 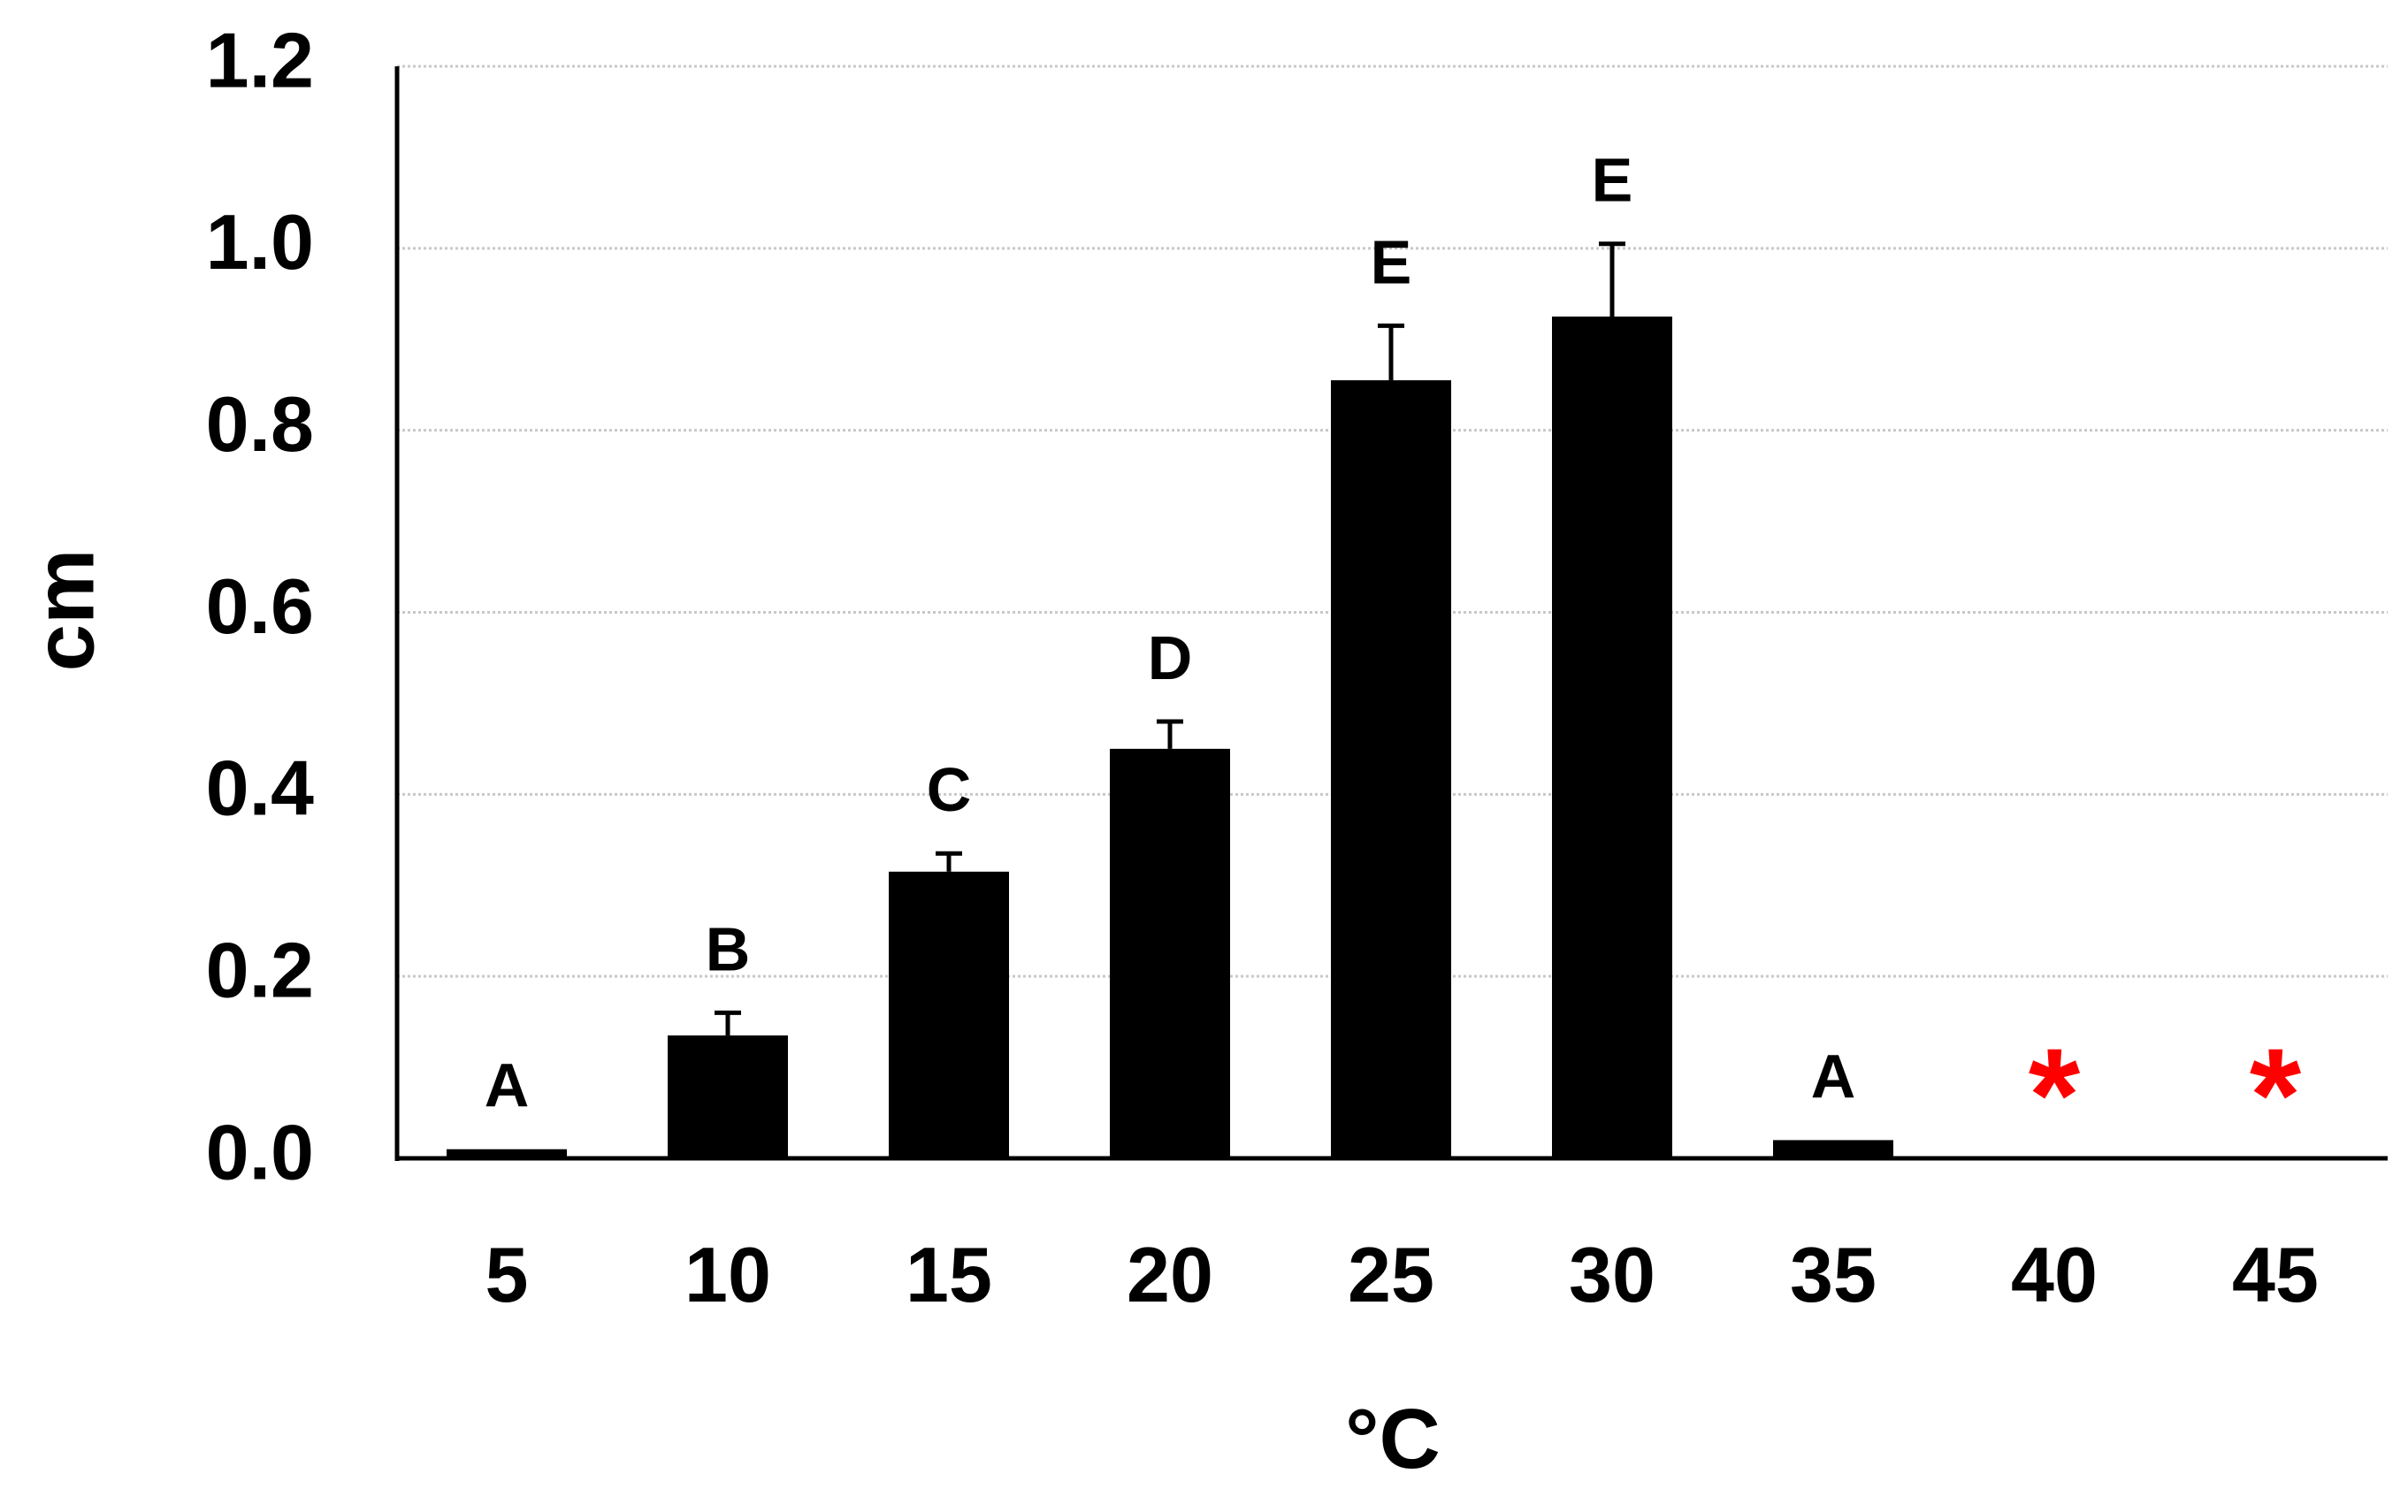 What do you see at coordinates (64, 610) in the screenshot?
I see `y-axis-title: cm` at bounding box center [64, 610].